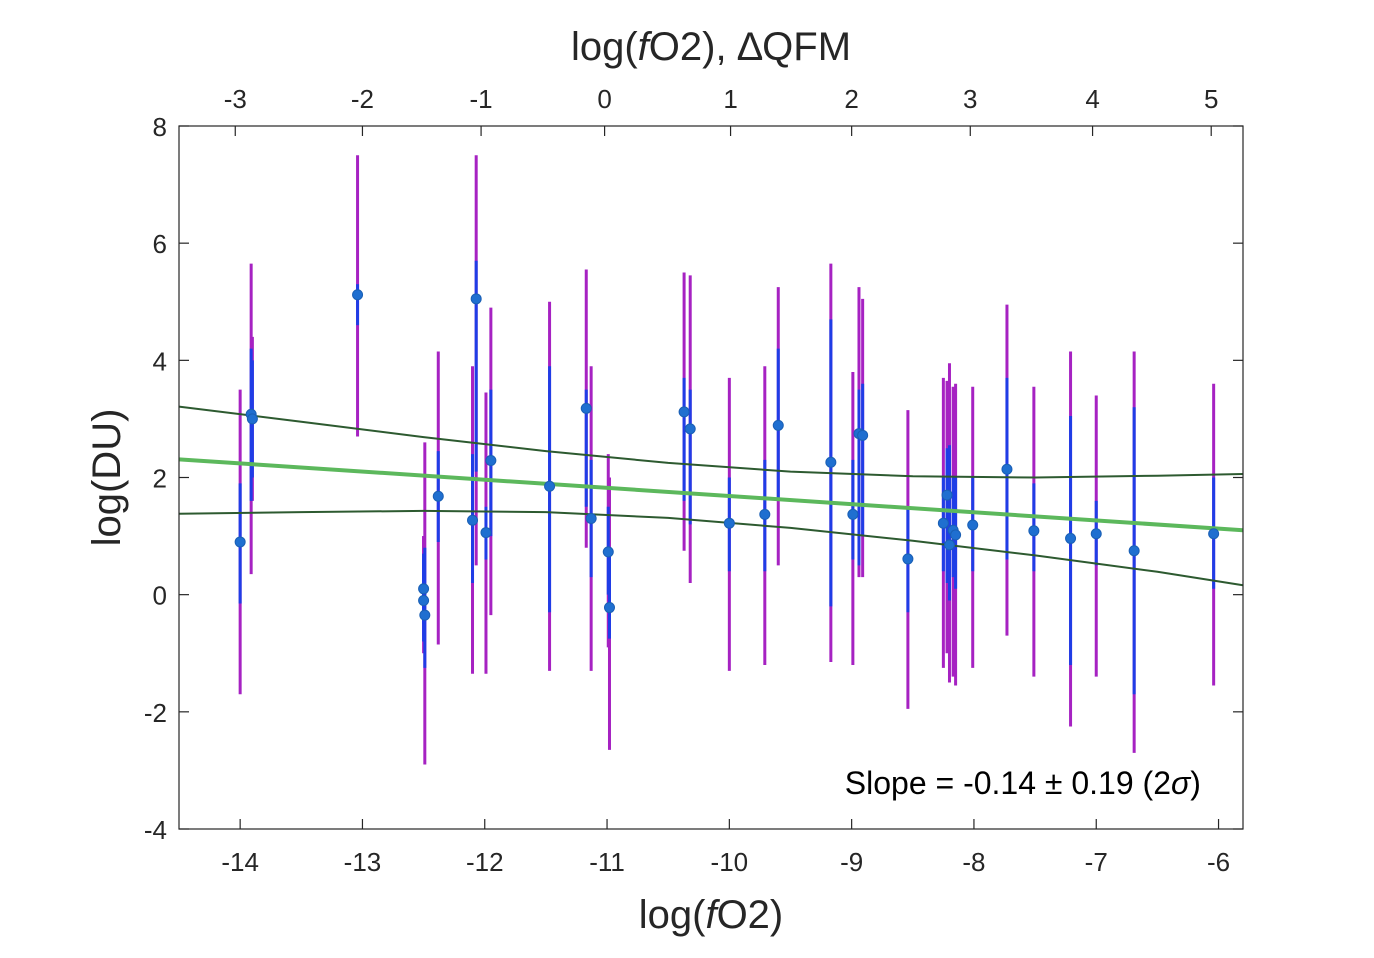  Describe the element at coordinates (160, 596) in the screenshot. I see `y-tick-label-2: 0` at that location.